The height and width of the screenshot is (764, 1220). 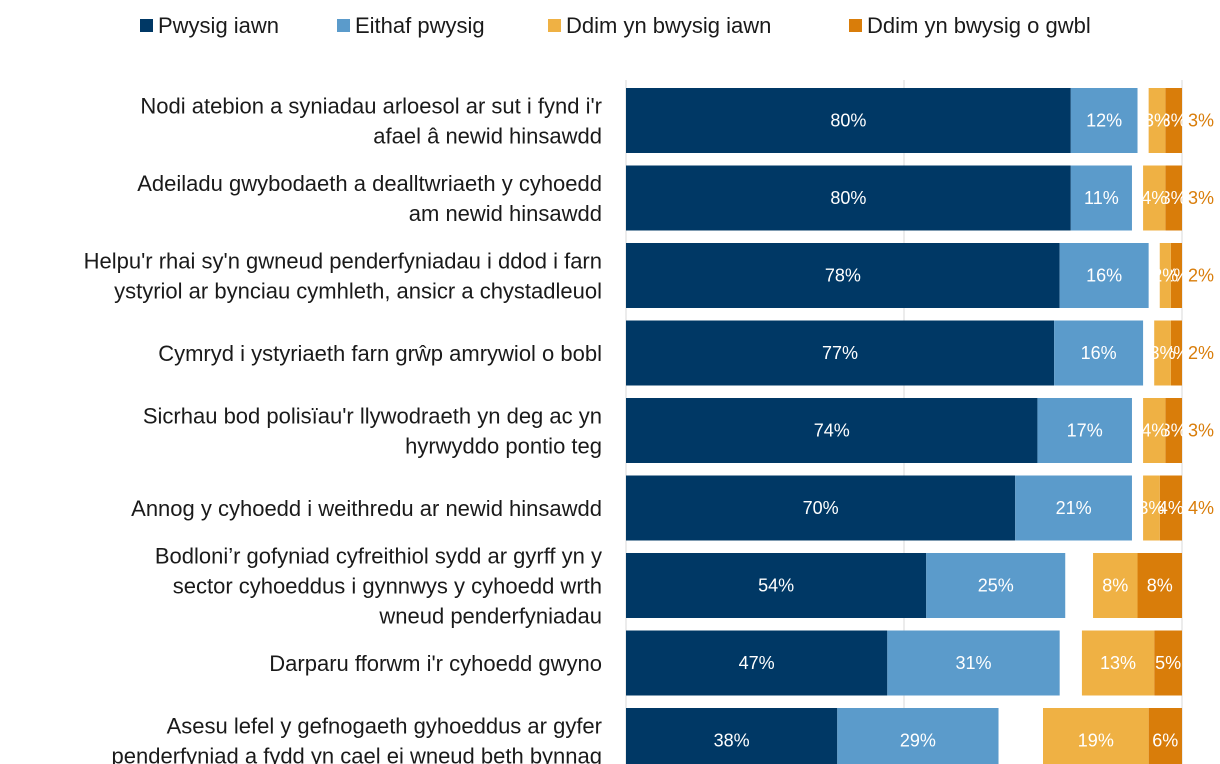 I want to click on data-label: 70%, so click(x=821, y=508).